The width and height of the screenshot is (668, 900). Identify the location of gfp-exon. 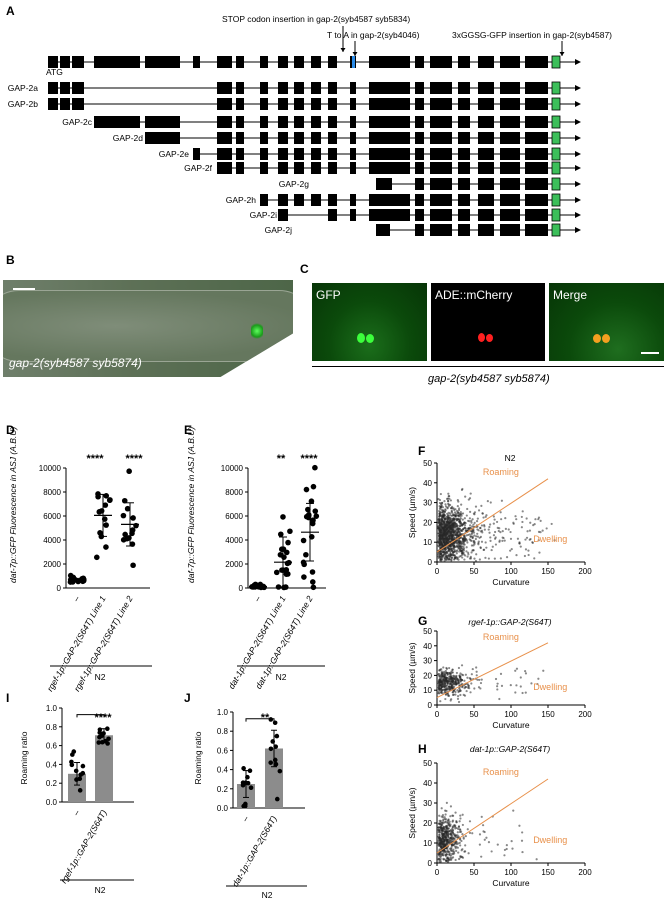
(556, 88).